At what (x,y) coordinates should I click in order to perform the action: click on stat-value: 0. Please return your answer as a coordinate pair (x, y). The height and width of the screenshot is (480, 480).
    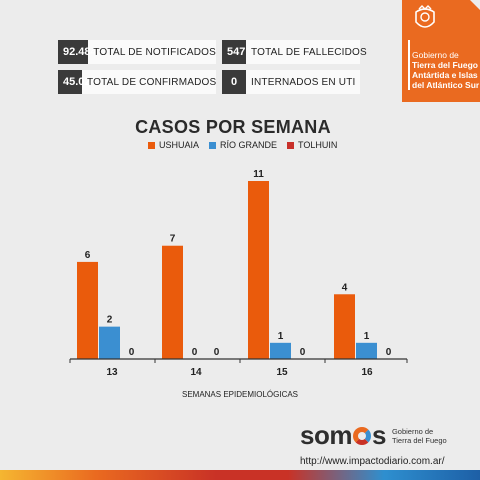
    Looking at the image, I should click on (234, 82).